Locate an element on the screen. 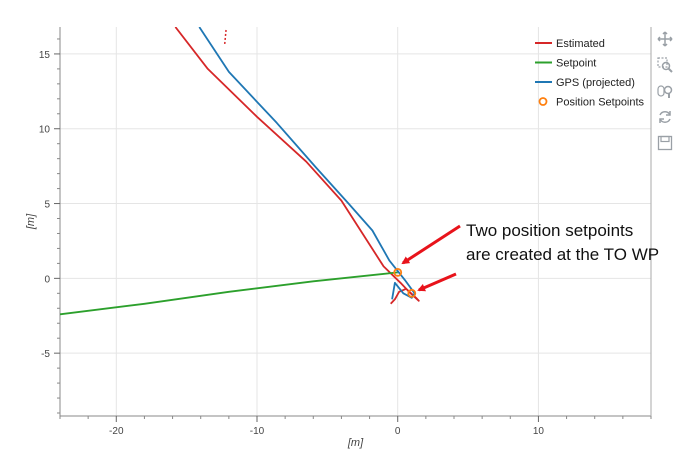 Image resolution: width=690 pixels, height=452 pixels. box-zoom-tool-button is located at coordinates (665, 65).